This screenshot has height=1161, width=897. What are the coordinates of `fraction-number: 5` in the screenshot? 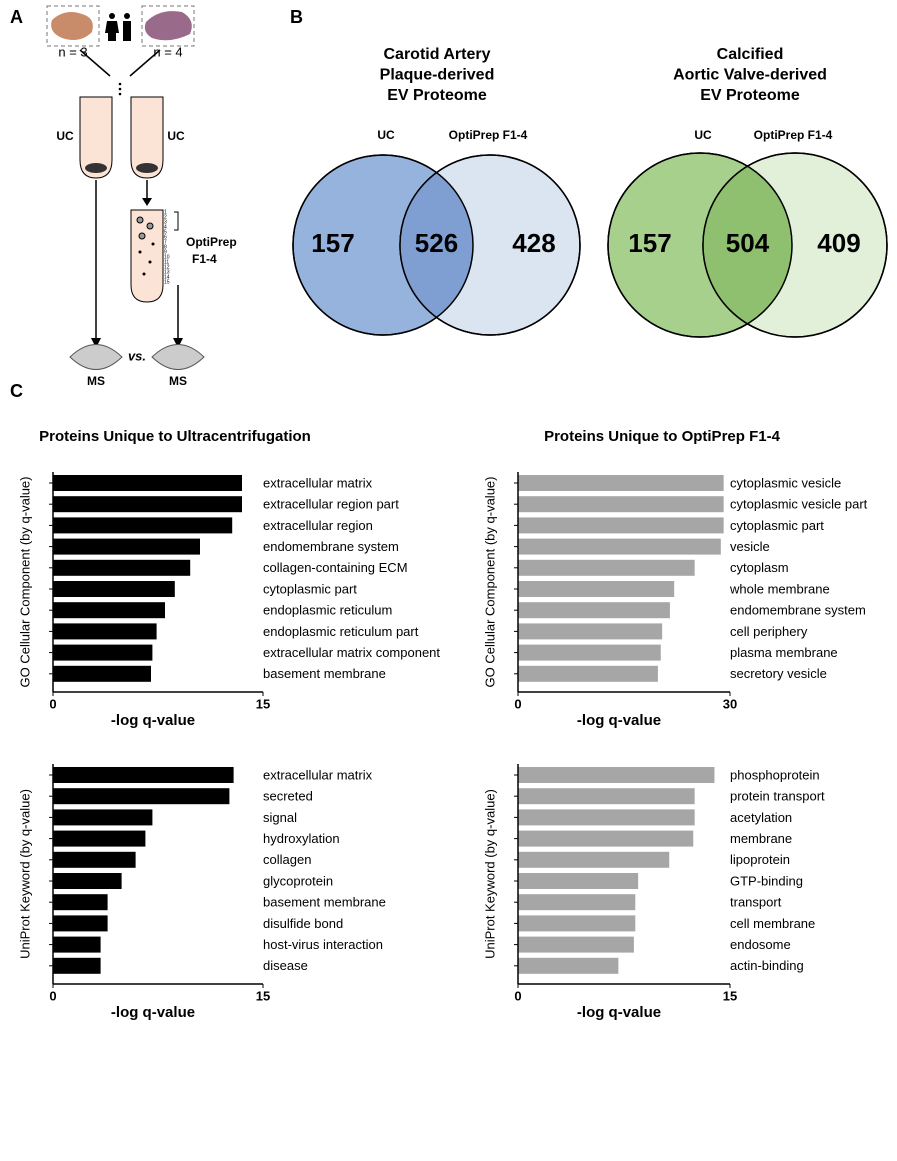 It's located at (165, 232).